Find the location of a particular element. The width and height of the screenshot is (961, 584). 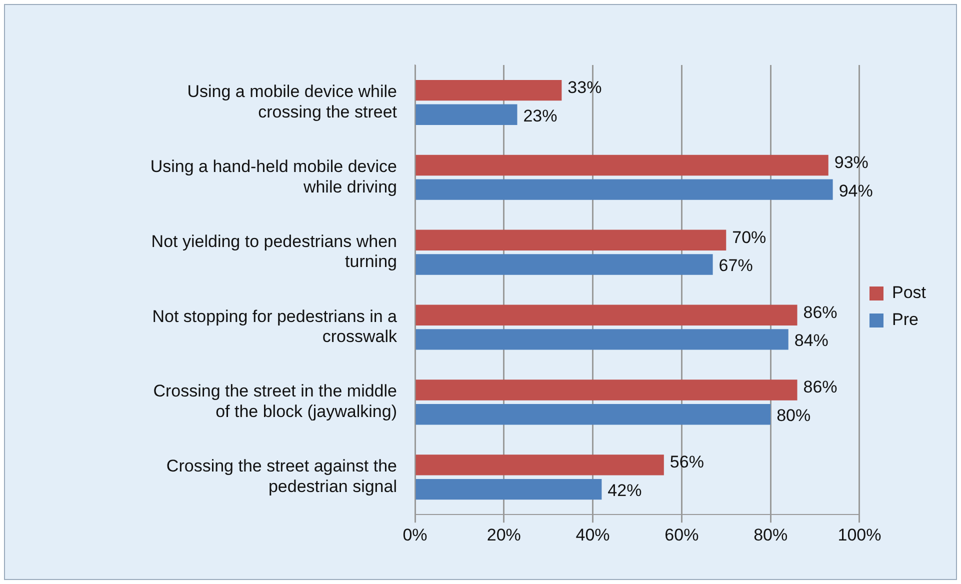

y-tick-label: Crossing the street against the pedestrian signal is located at coordinates (281, 476).